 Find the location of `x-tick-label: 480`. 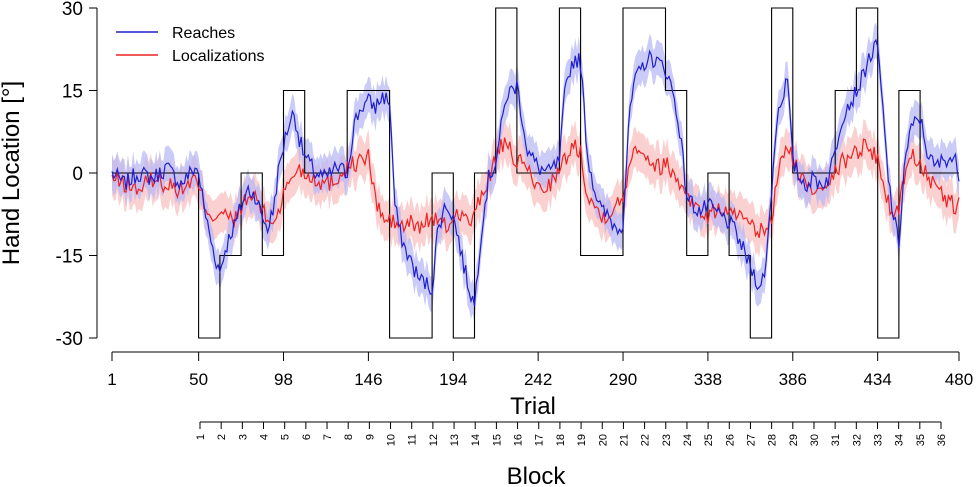

x-tick-label: 480 is located at coordinates (959, 379).